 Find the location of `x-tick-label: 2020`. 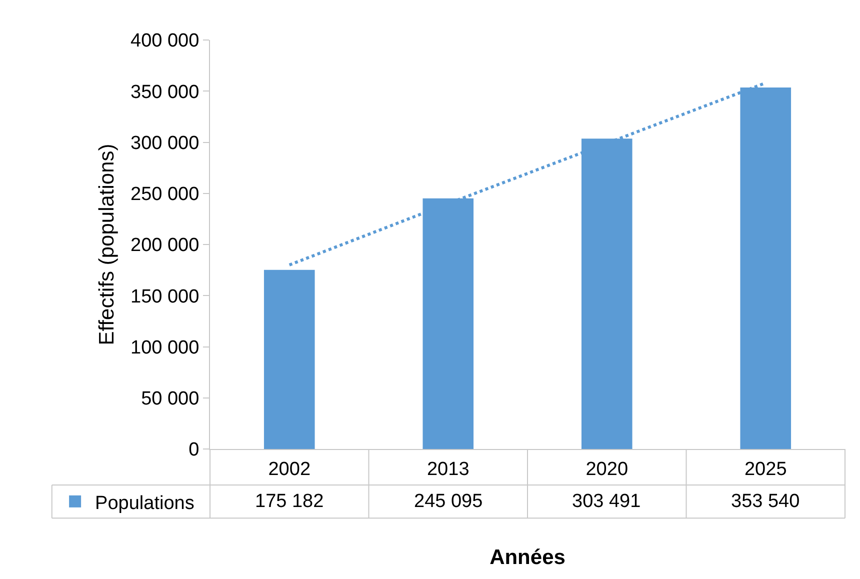

x-tick-label: 2020 is located at coordinates (607, 469).